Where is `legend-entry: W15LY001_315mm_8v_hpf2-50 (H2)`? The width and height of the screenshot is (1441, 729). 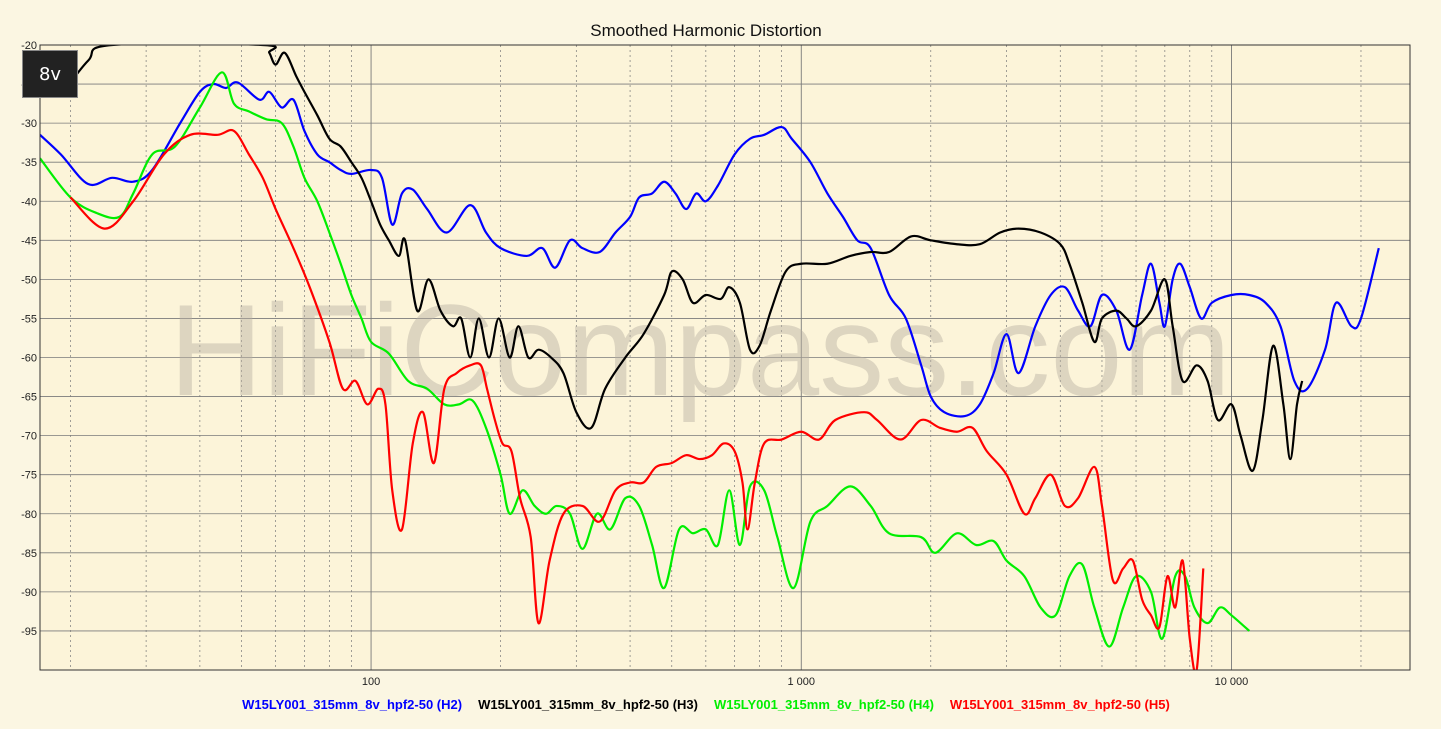
legend-entry: W15LY001_315mm_8v_hpf2-50 (H2) is located at coordinates (352, 704).